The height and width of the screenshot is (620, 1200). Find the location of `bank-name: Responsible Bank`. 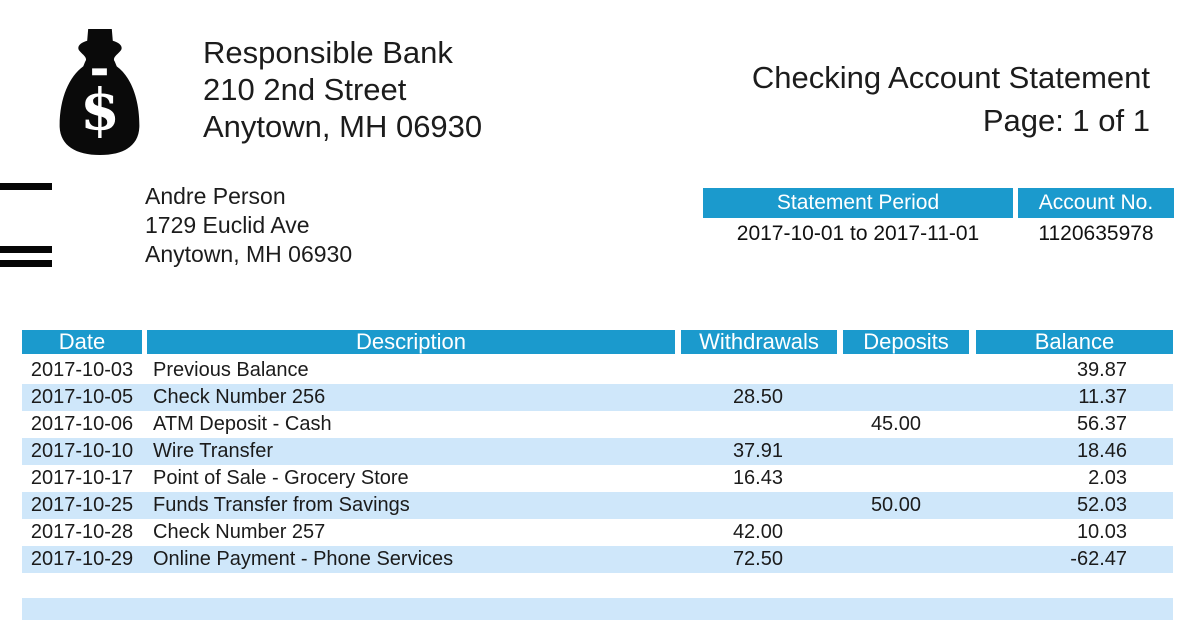

bank-name: Responsible Bank is located at coordinates (328, 52).